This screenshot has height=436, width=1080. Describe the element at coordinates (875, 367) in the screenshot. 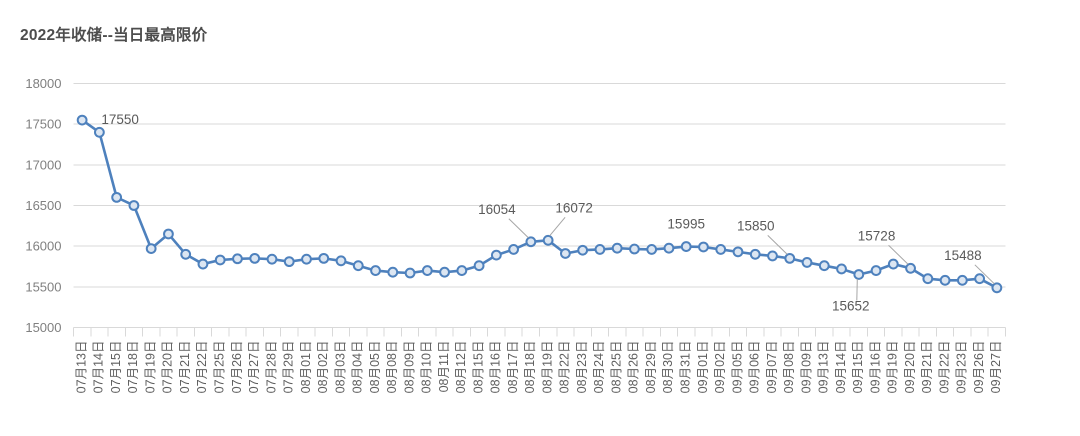

I see `x-axis-label: 09月16日` at that location.